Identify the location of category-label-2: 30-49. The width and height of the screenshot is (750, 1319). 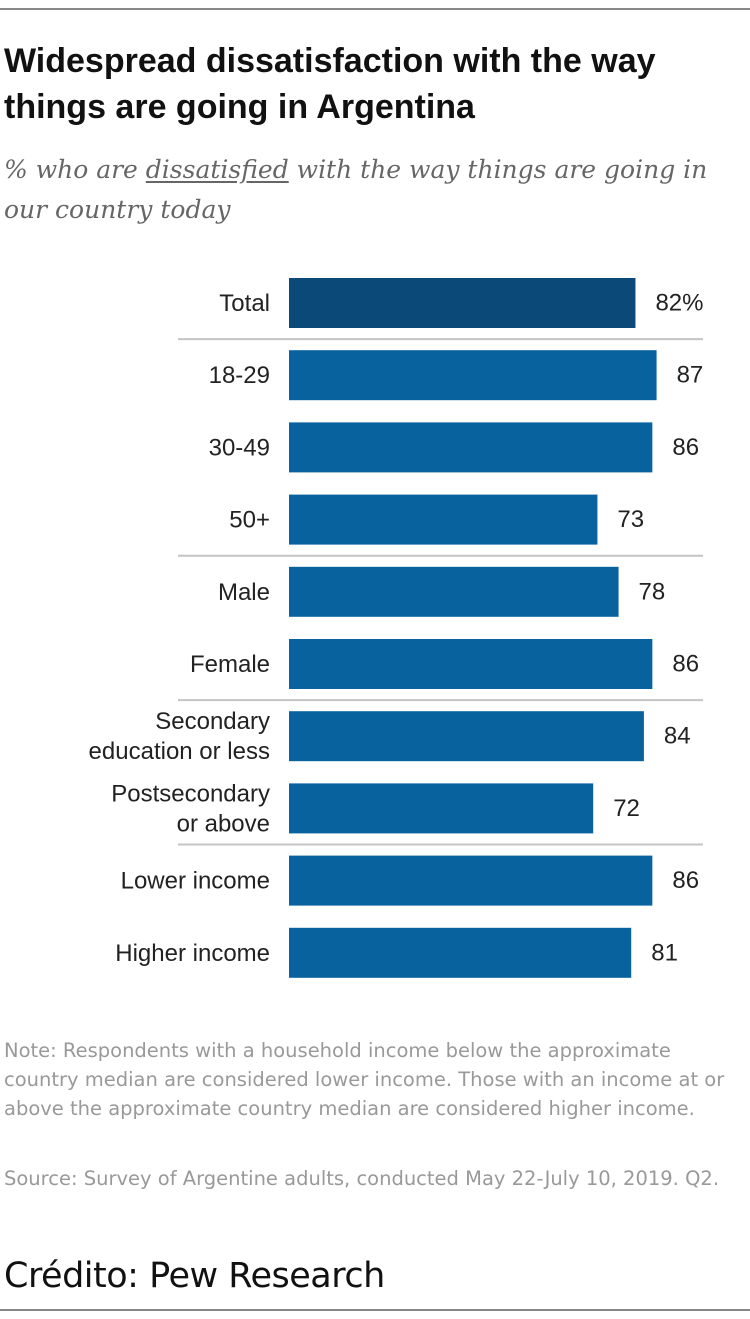
(239, 447).